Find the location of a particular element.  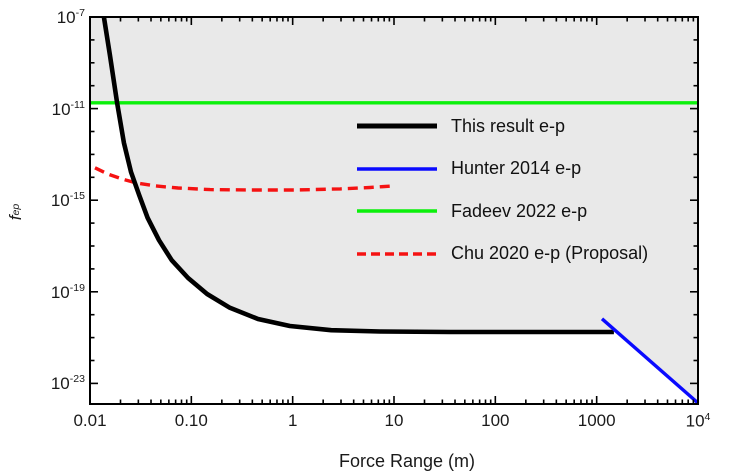

series-line-chu-2020-e-p-proposal- is located at coordinates (244, 179).